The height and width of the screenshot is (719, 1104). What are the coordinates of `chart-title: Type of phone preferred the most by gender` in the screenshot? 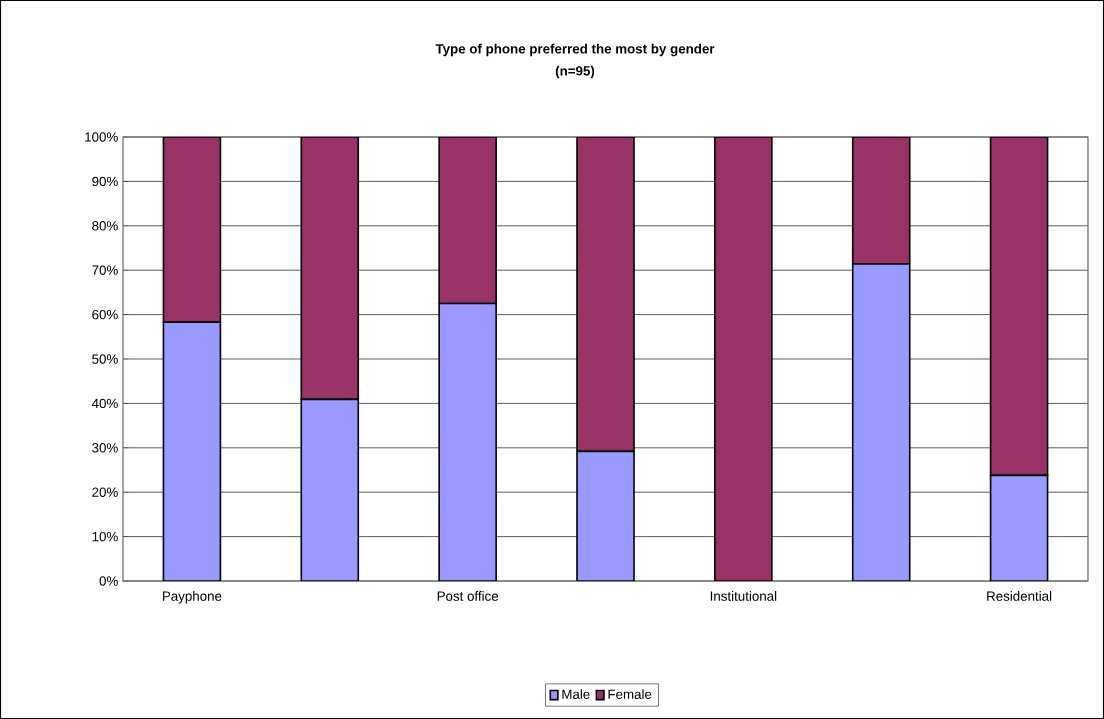 It's located at (575, 50).